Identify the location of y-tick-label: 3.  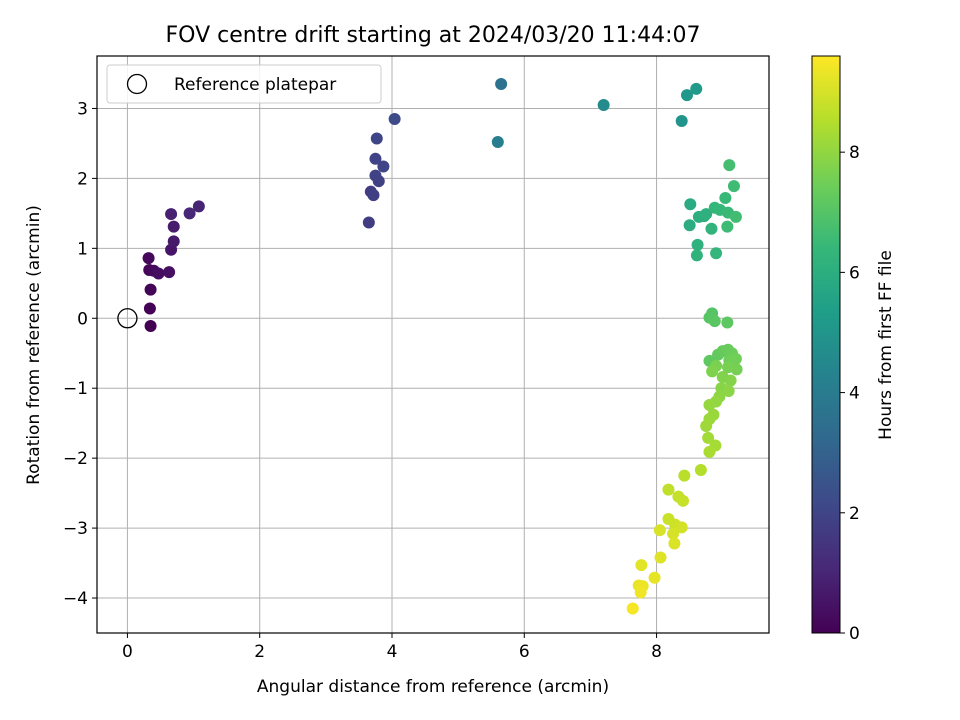
(82, 109).